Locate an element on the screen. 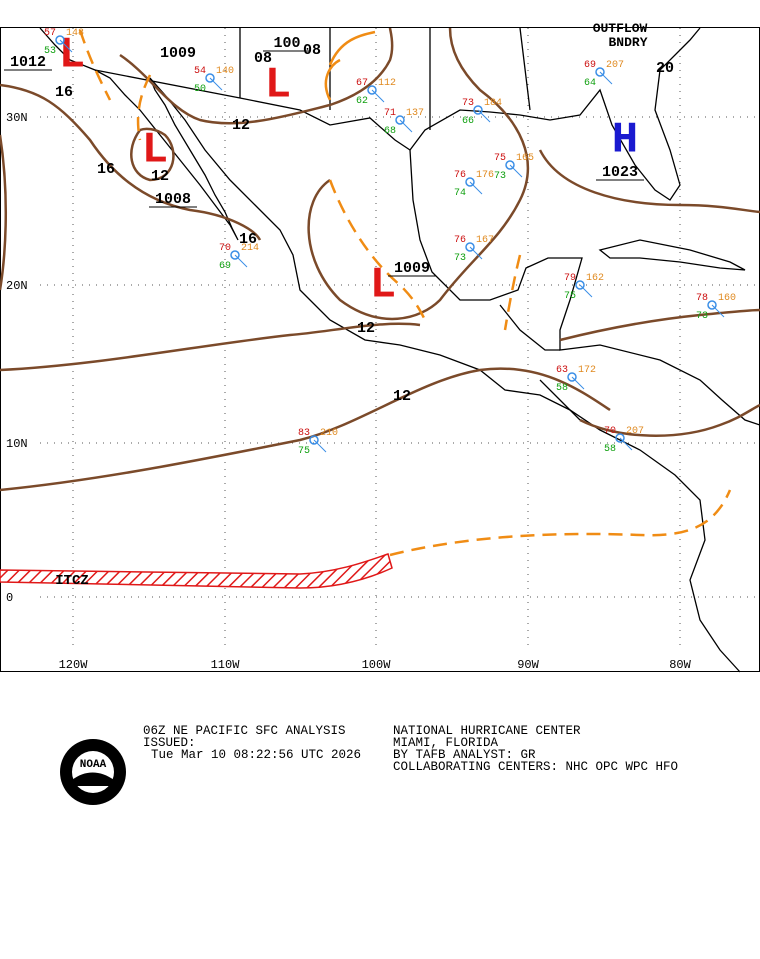 The height and width of the screenshot is (959, 760). station-dew: 74 is located at coordinates (460, 193).